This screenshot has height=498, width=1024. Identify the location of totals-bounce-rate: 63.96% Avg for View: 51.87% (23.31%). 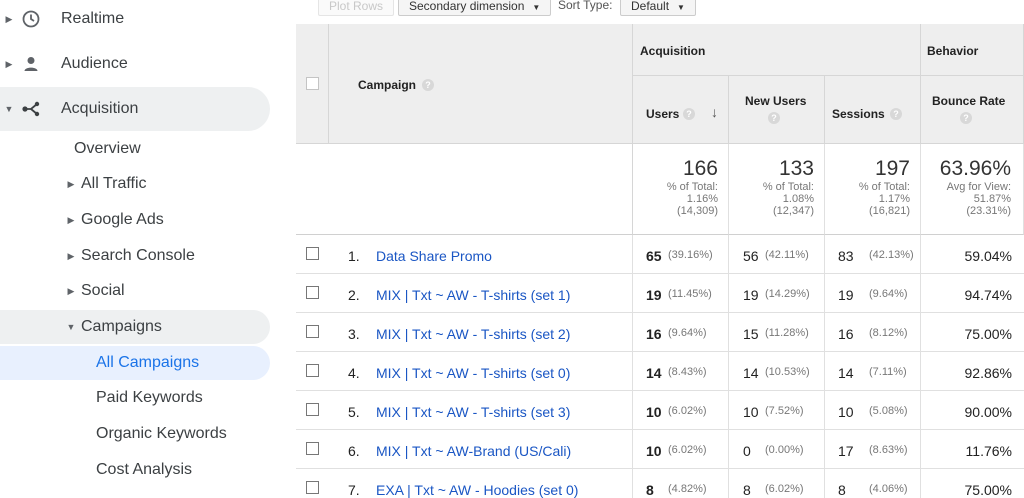
(972, 189).